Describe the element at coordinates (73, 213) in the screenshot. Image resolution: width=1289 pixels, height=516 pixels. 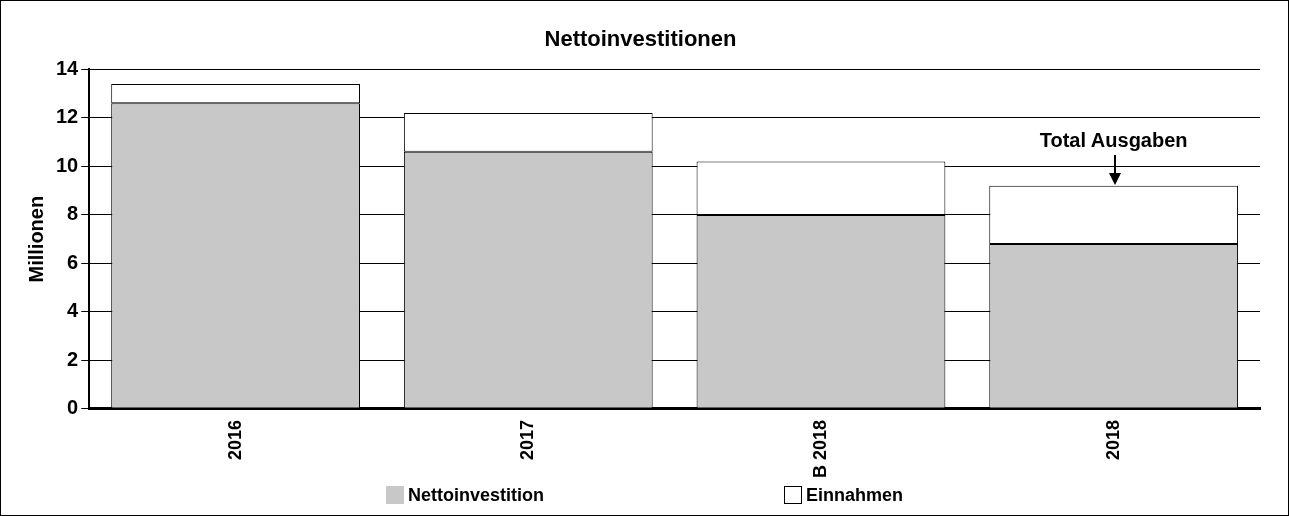
I see `y-tick-label: 8` at that location.